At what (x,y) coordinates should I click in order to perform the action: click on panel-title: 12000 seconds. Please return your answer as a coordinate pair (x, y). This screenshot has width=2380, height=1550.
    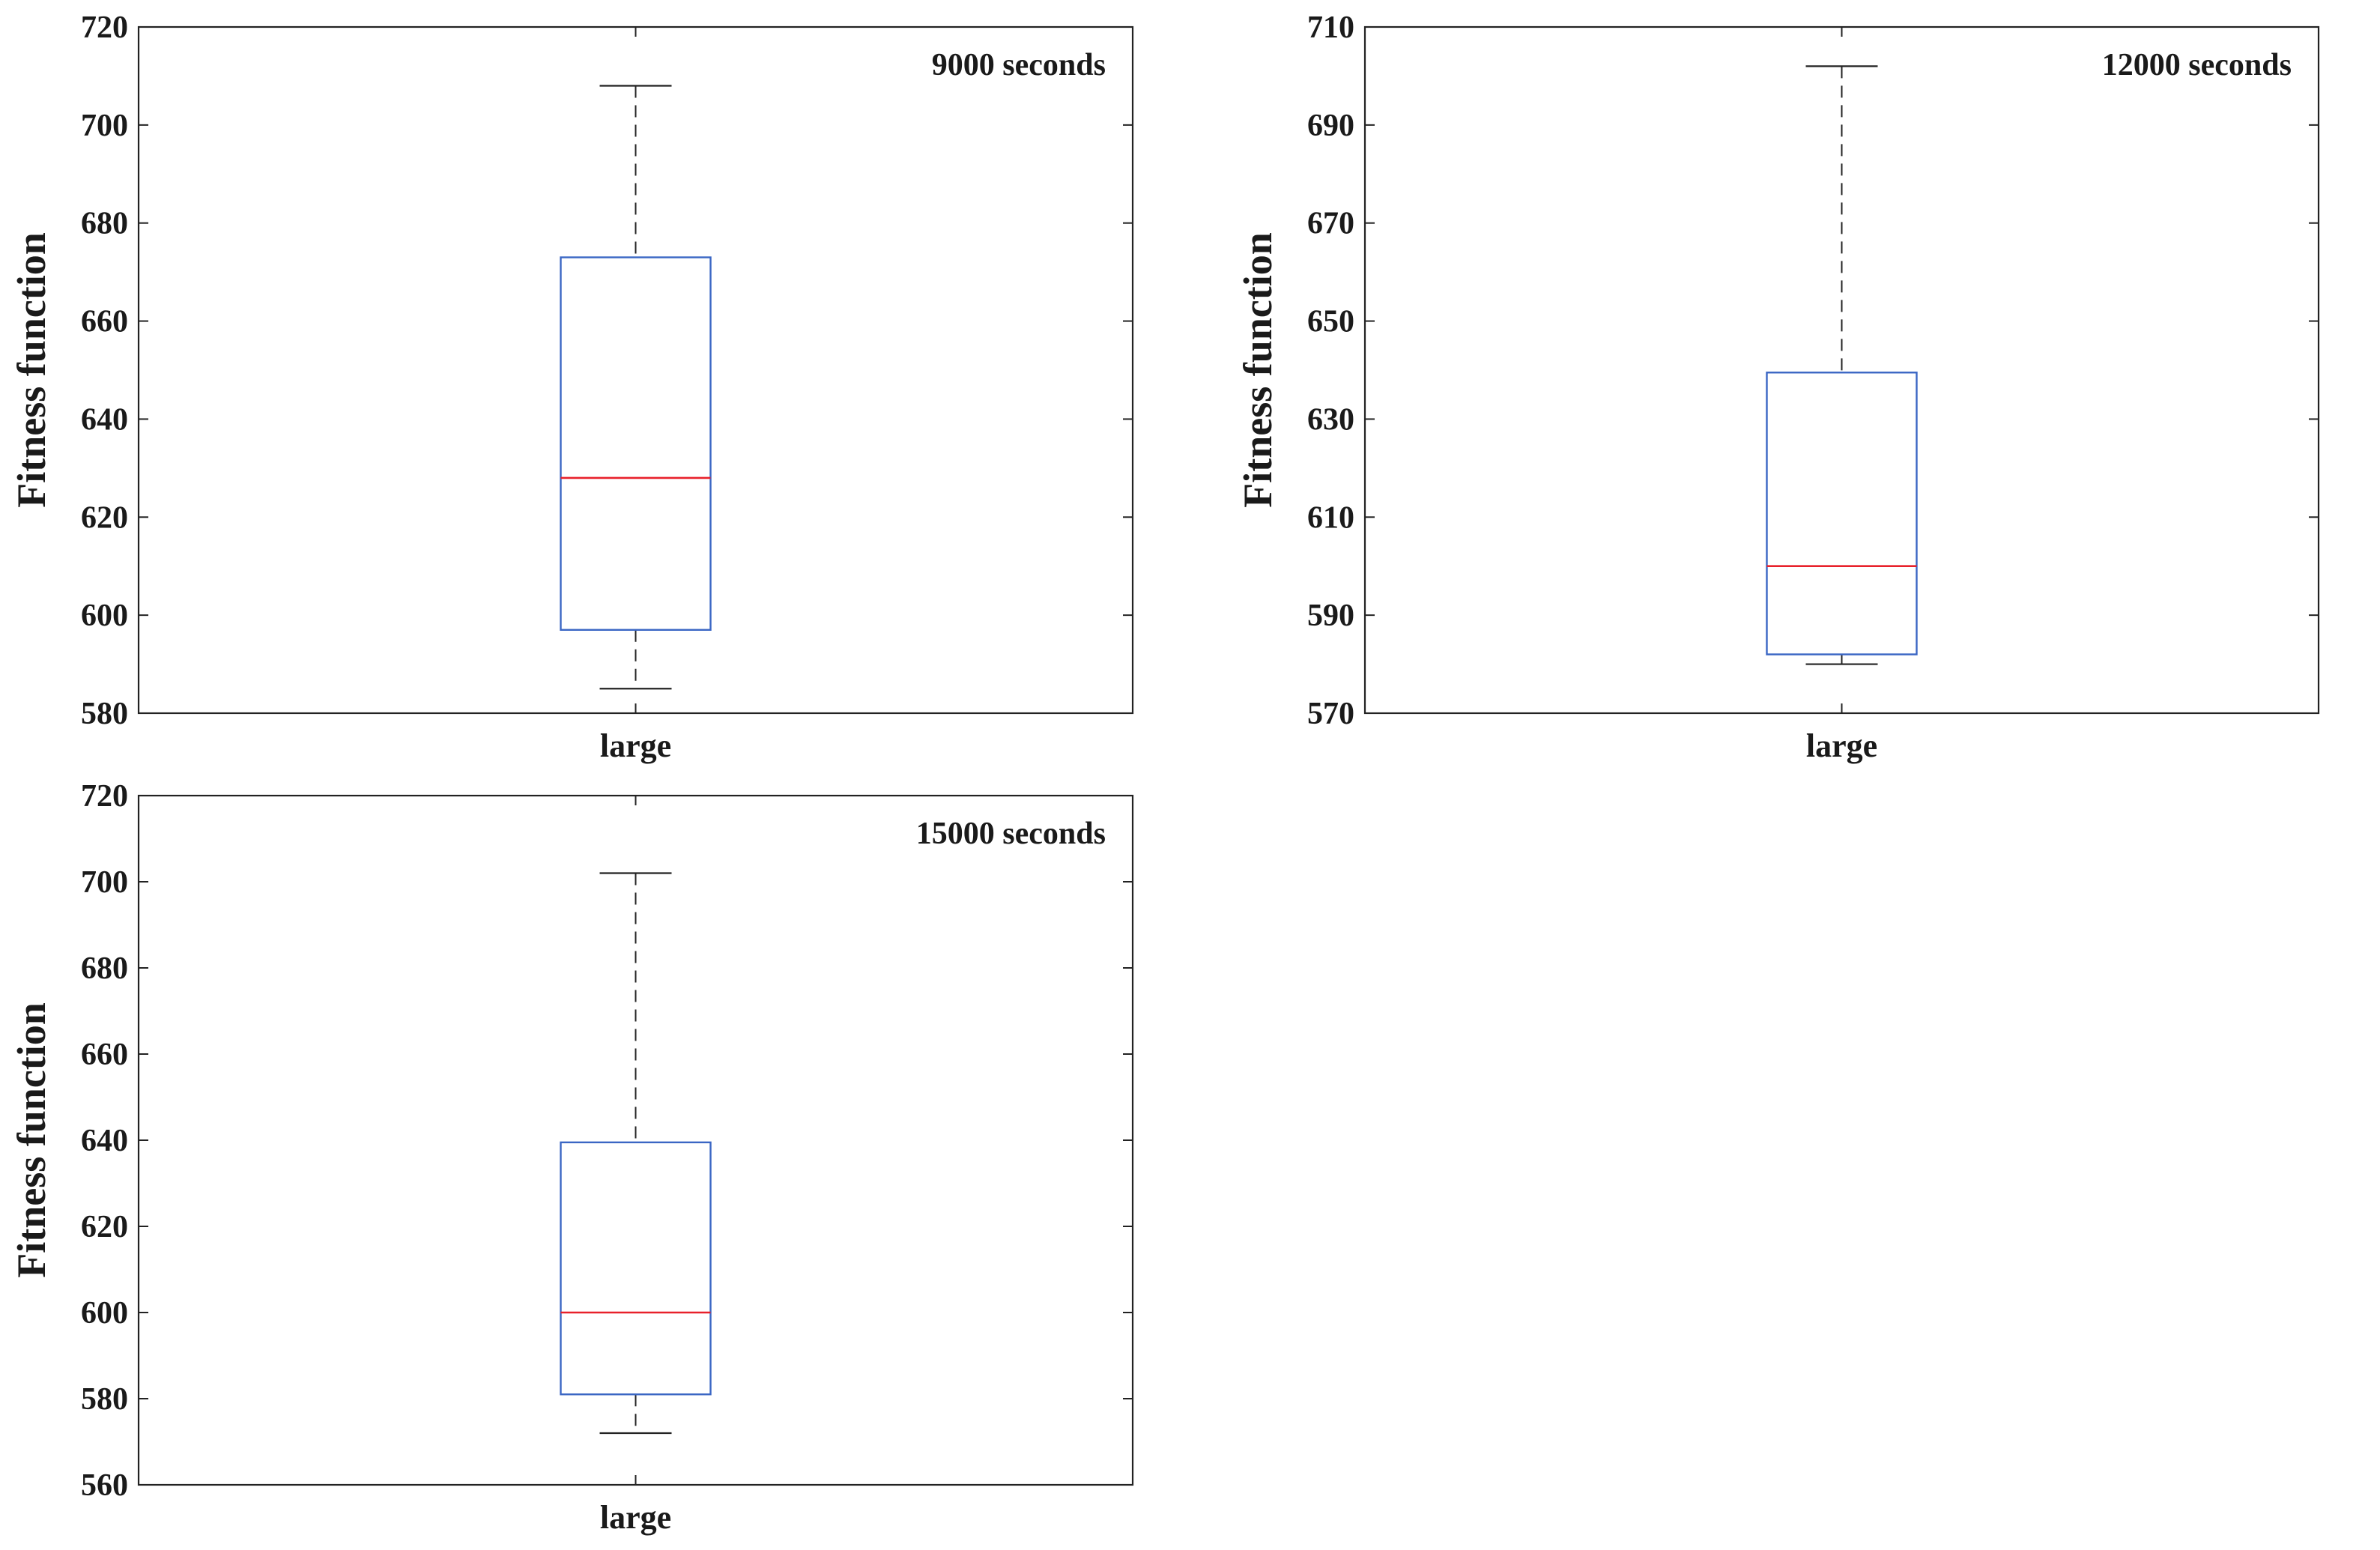
    Looking at the image, I should click on (2197, 65).